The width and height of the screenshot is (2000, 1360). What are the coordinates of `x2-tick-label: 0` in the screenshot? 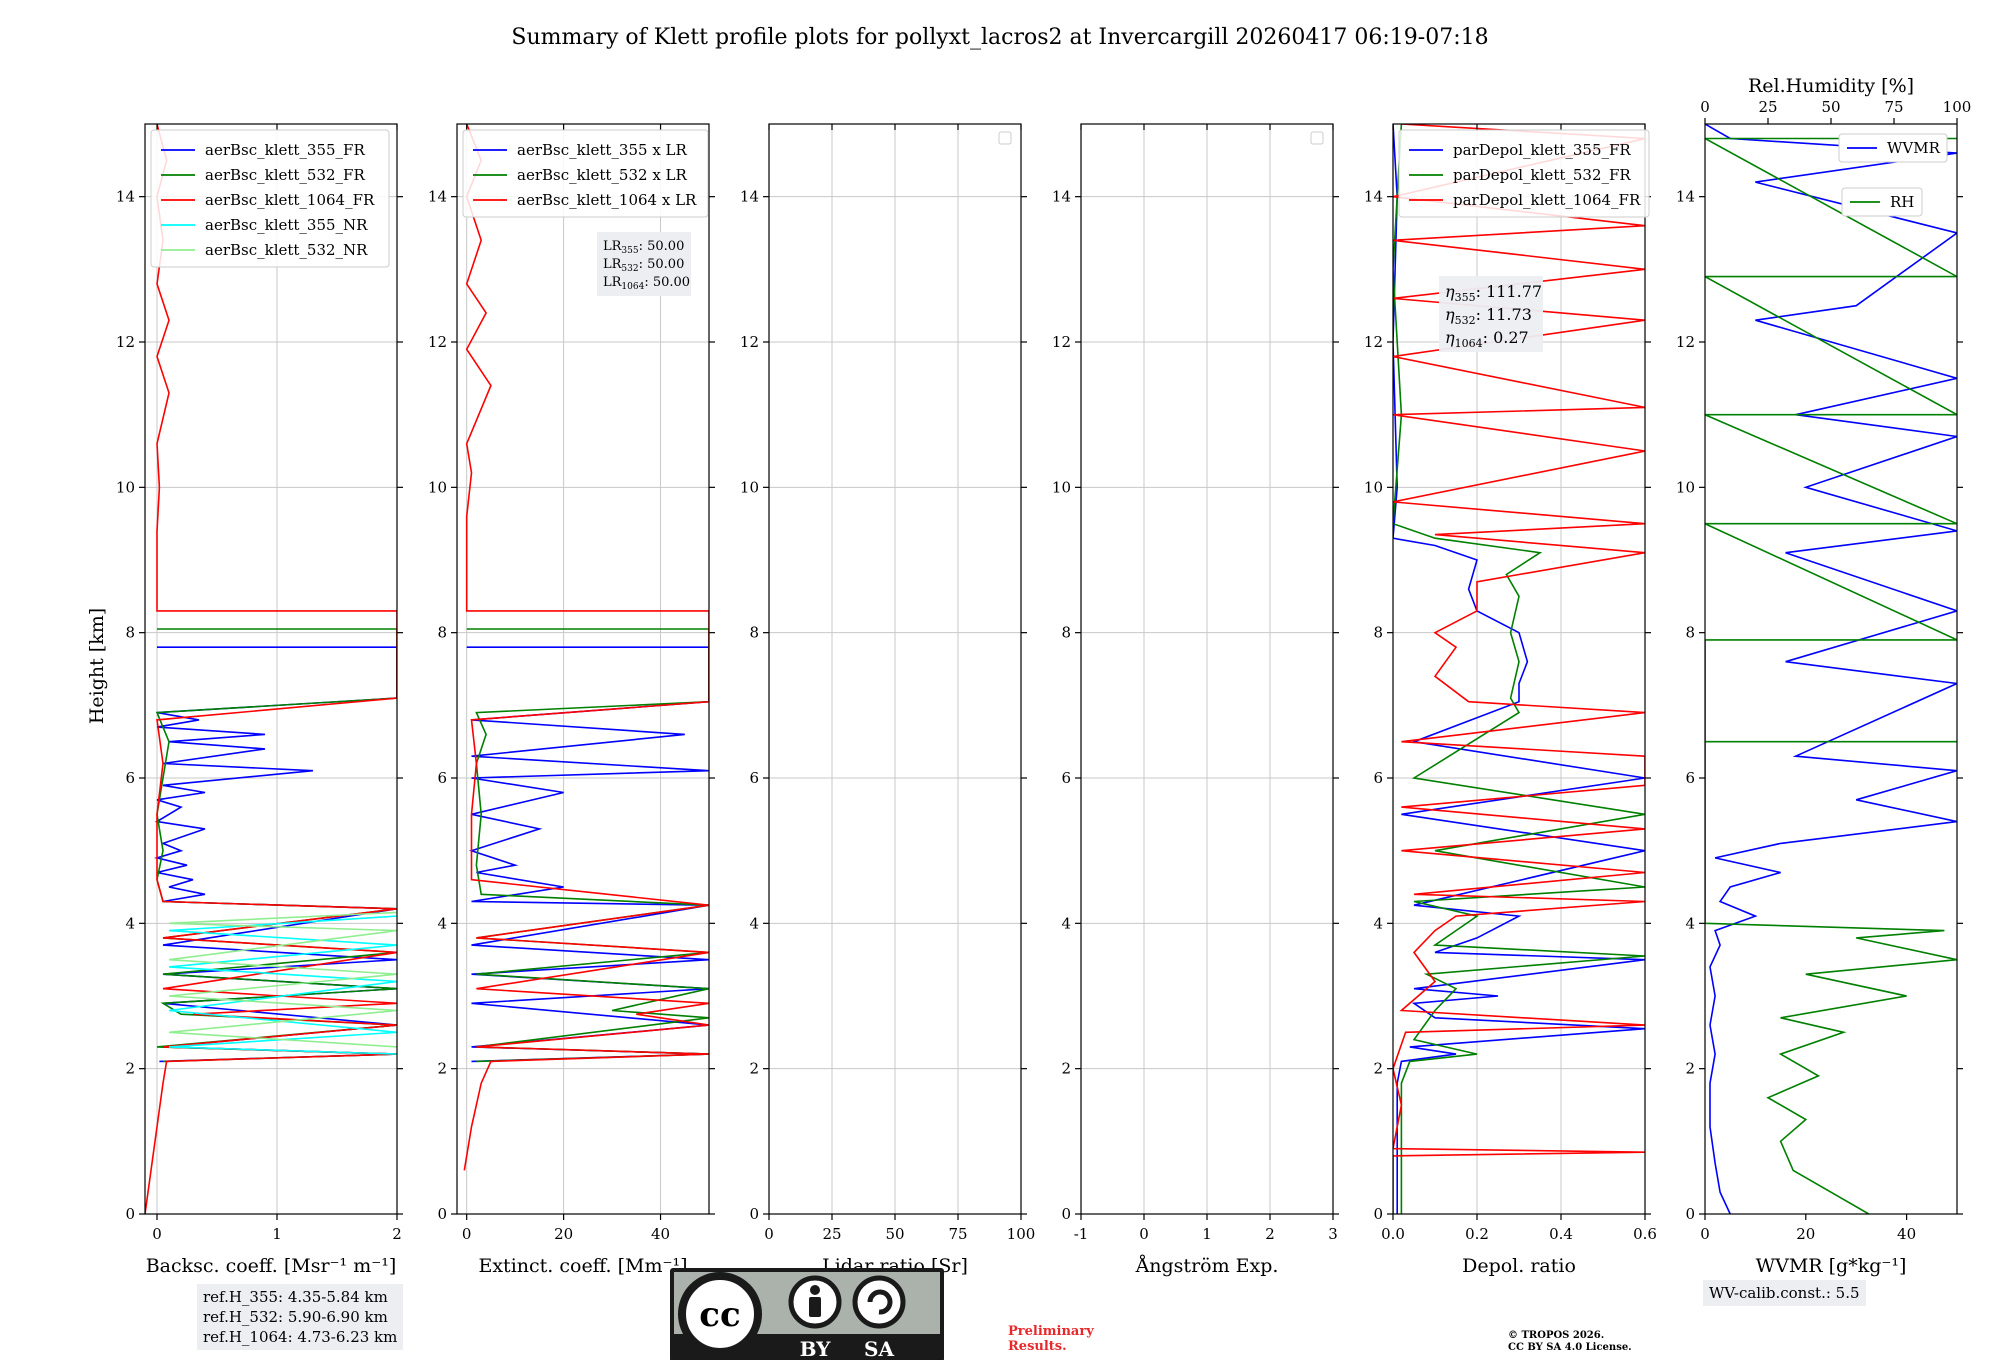 It's located at (1705, 107).